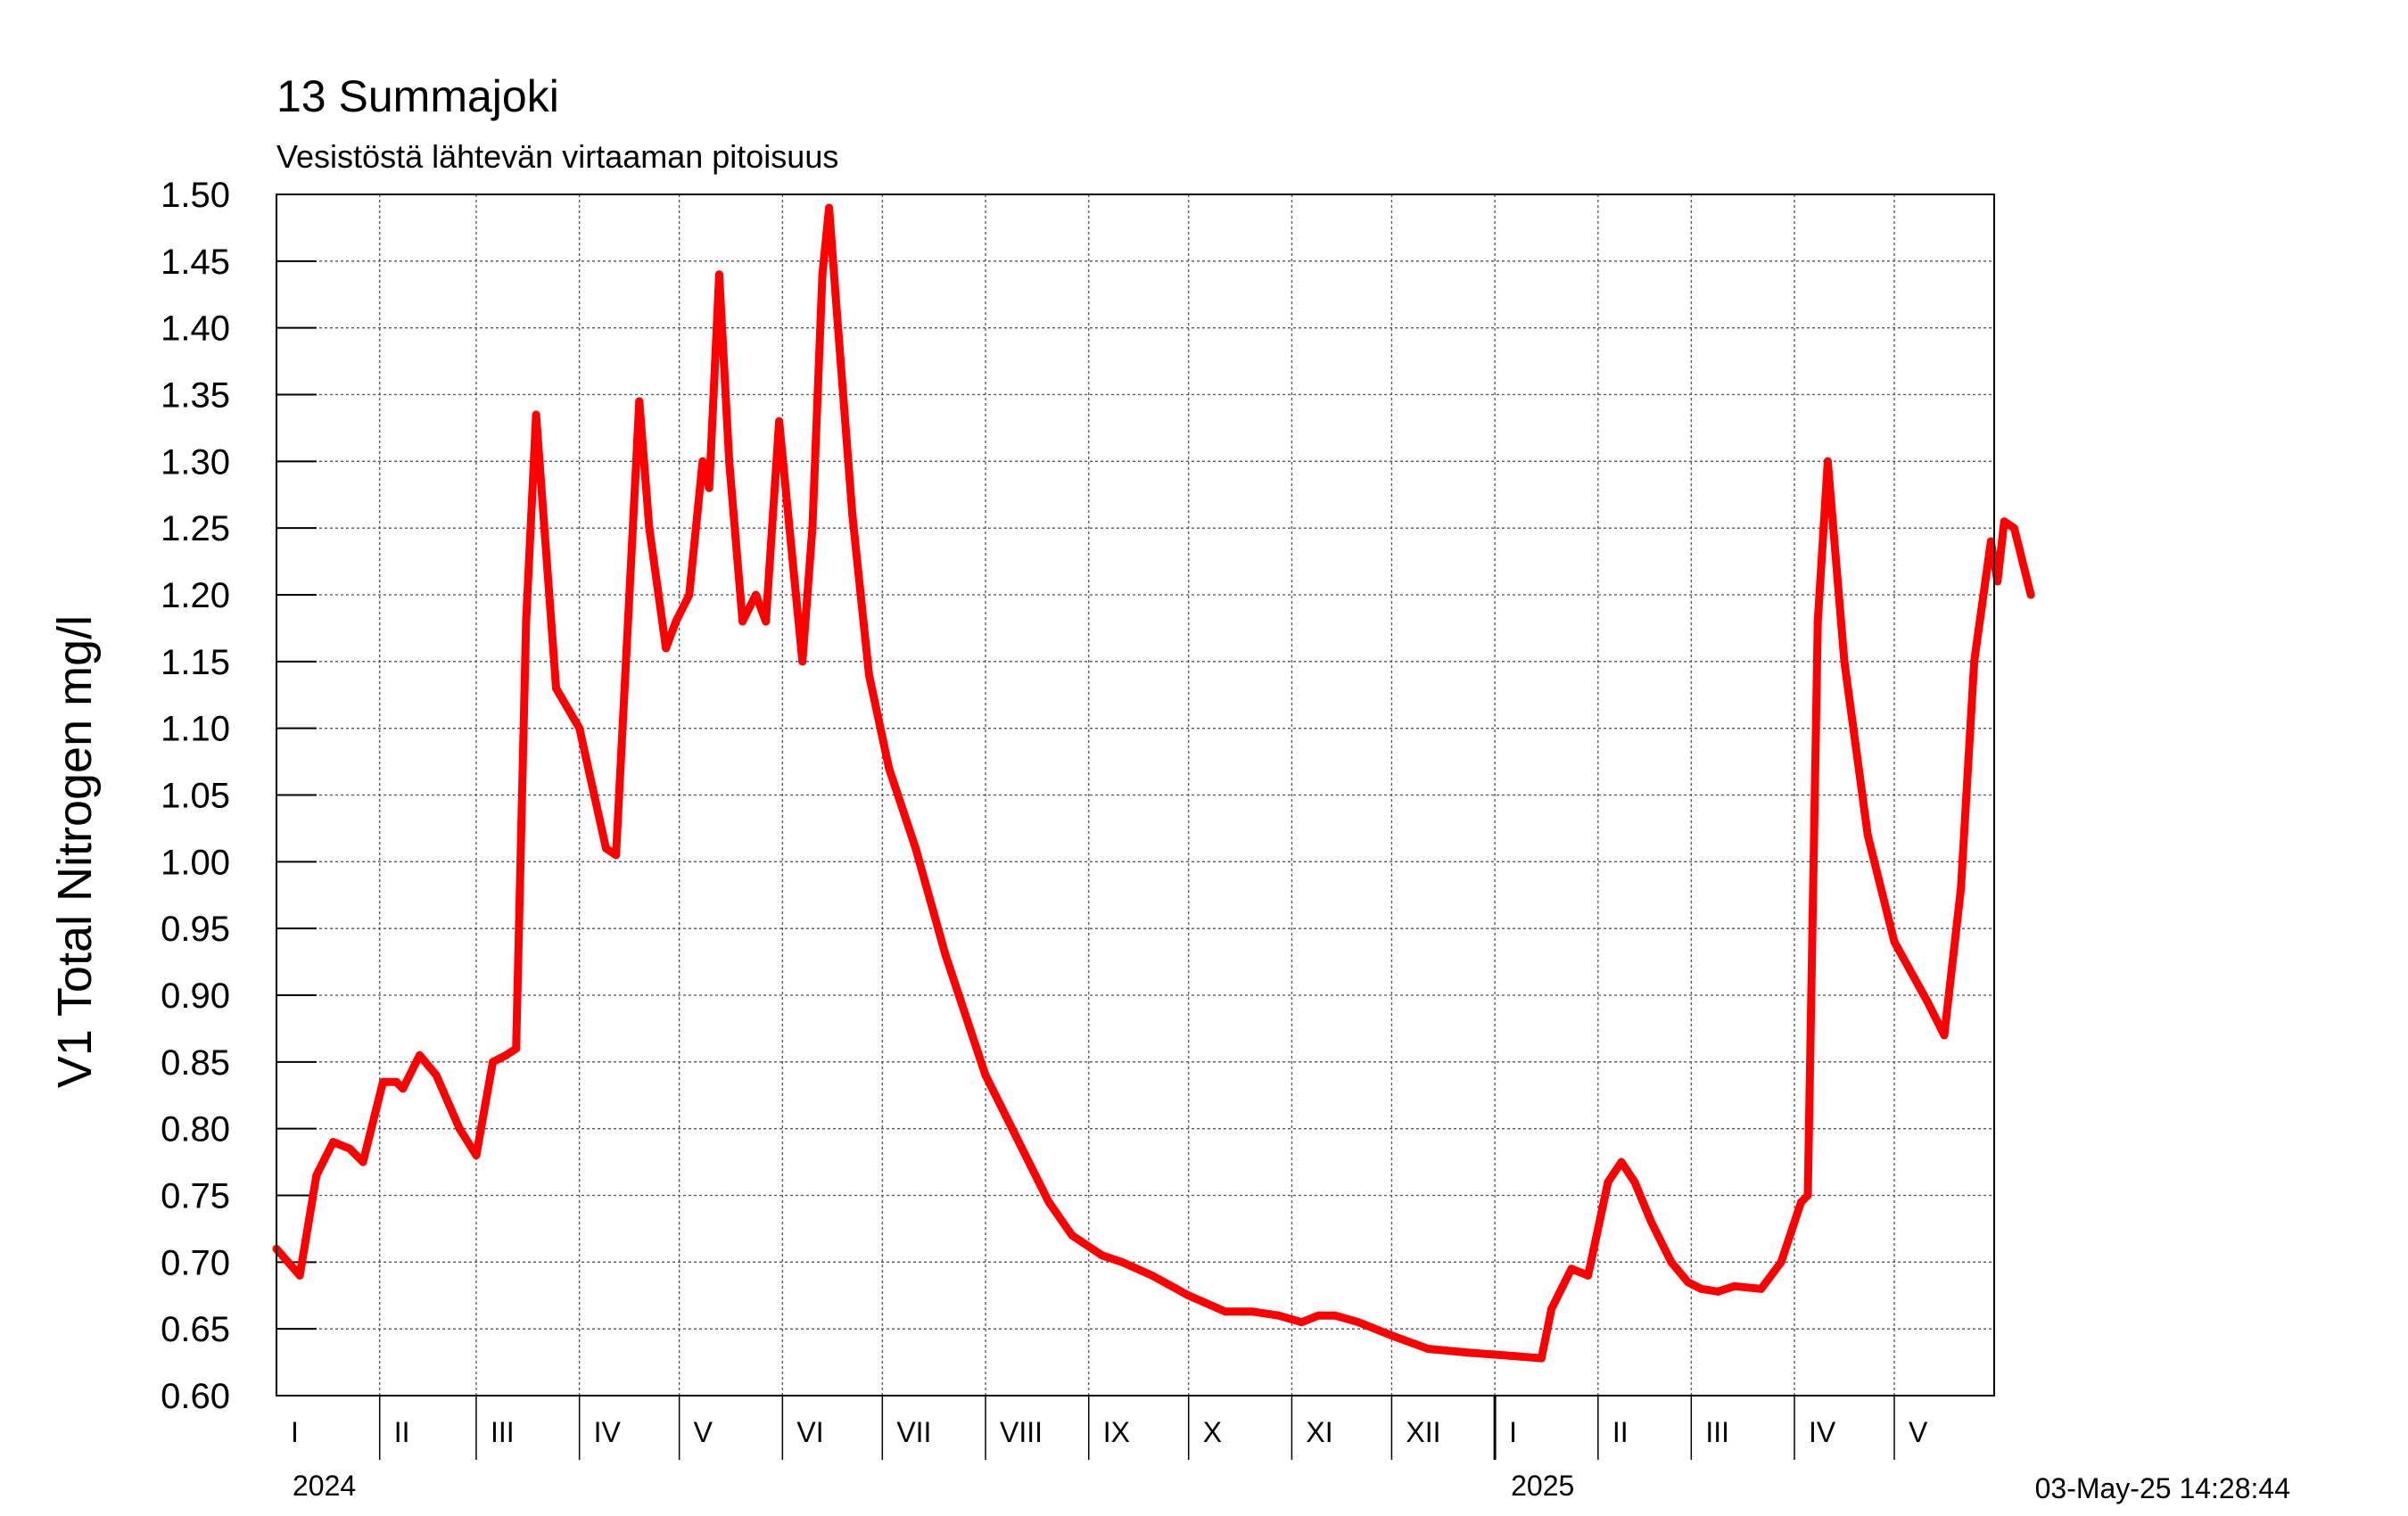 The width and height of the screenshot is (2408, 1516). I want to click on timestamp: 03-May-25 14:28:44, so click(2162, 1488).